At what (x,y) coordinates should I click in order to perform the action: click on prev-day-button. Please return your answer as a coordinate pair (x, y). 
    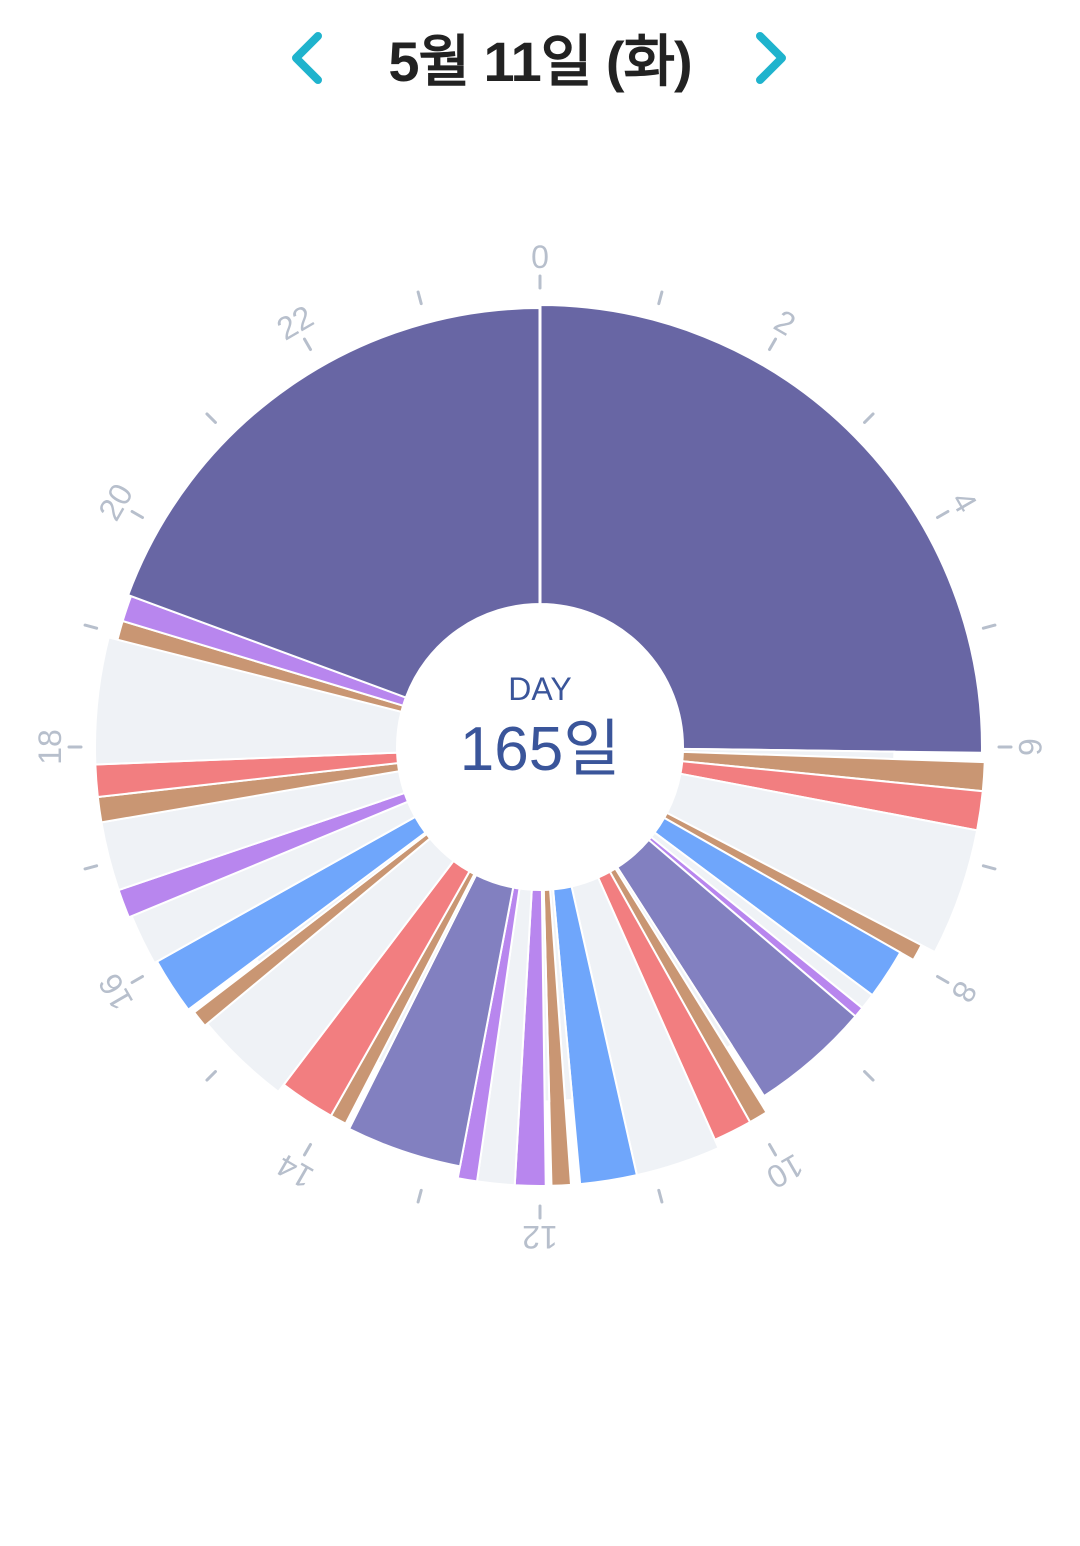
    Looking at the image, I should click on (308, 58).